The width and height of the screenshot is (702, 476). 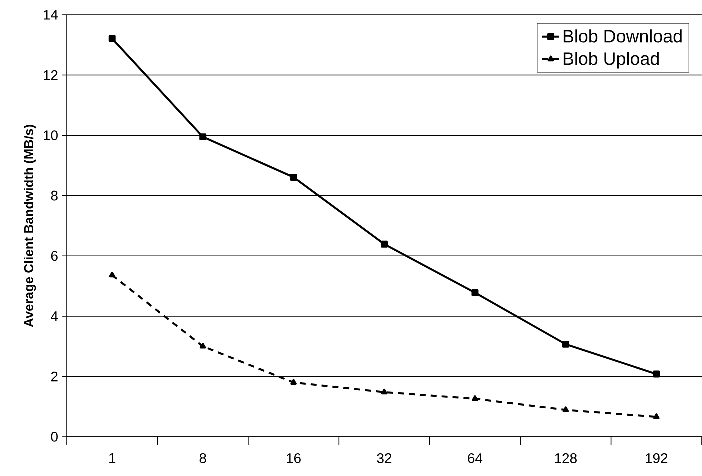 What do you see at coordinates (51, 75) in the screenshot?
I see `y-tick-label: 12` at bounding box center [51, 75].